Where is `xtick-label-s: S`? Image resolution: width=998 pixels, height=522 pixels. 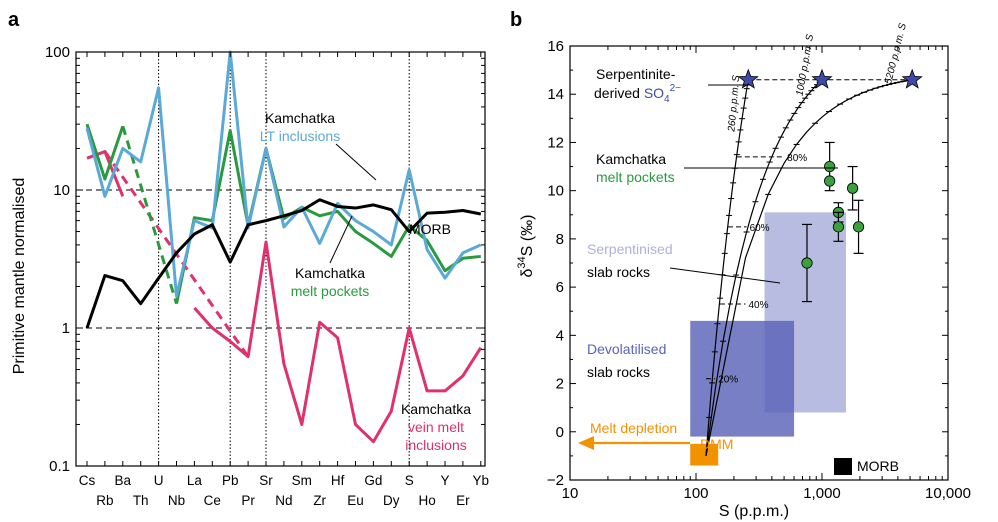 xtick-label-s: S is located at coordinates (409, 480).